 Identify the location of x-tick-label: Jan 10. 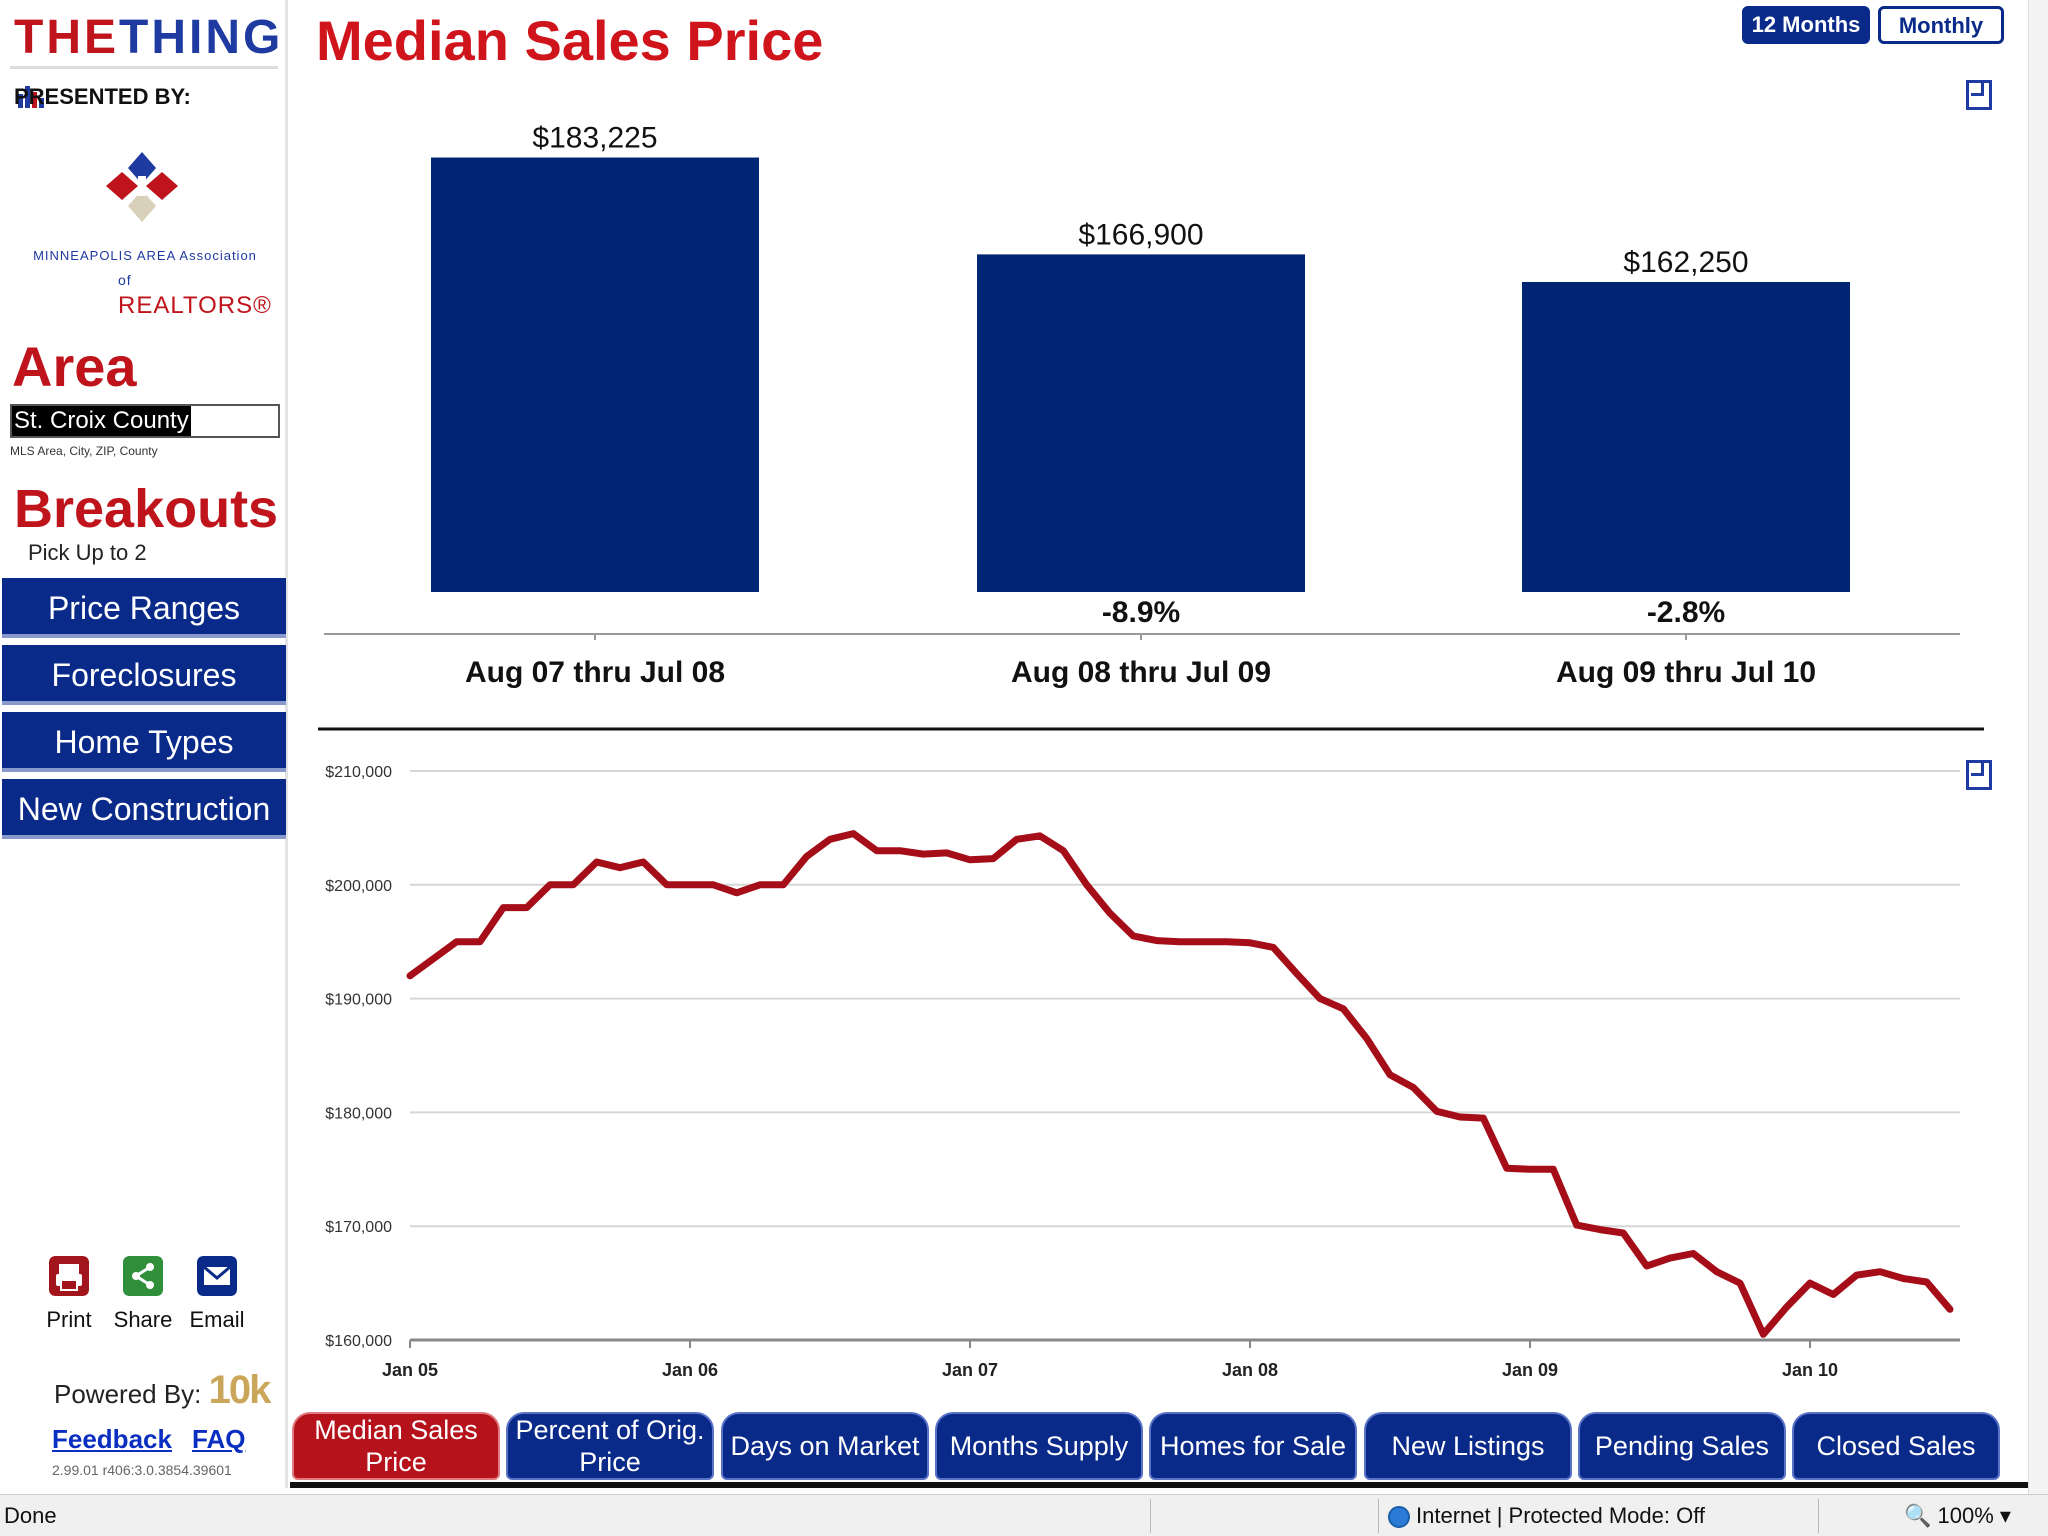
(1810, 1370).